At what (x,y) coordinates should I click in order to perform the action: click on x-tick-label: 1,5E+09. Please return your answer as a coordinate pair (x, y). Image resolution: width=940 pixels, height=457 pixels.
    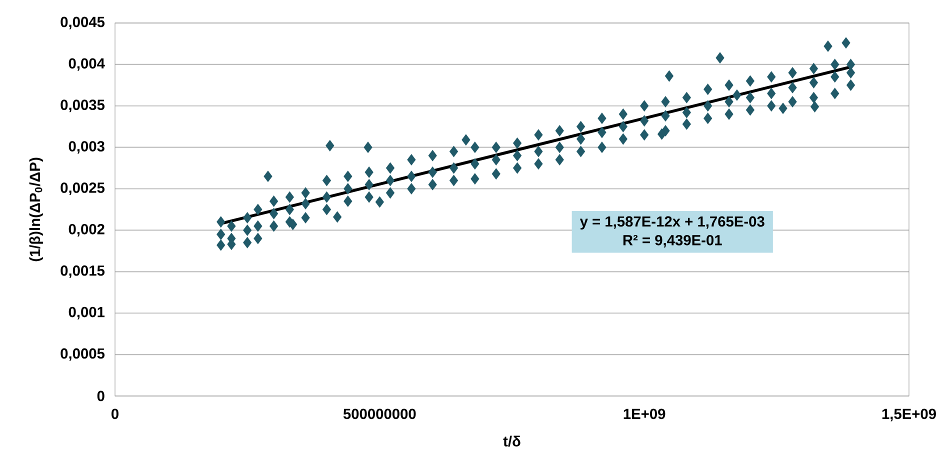
    Looking at the image, I should click on (909, 415).